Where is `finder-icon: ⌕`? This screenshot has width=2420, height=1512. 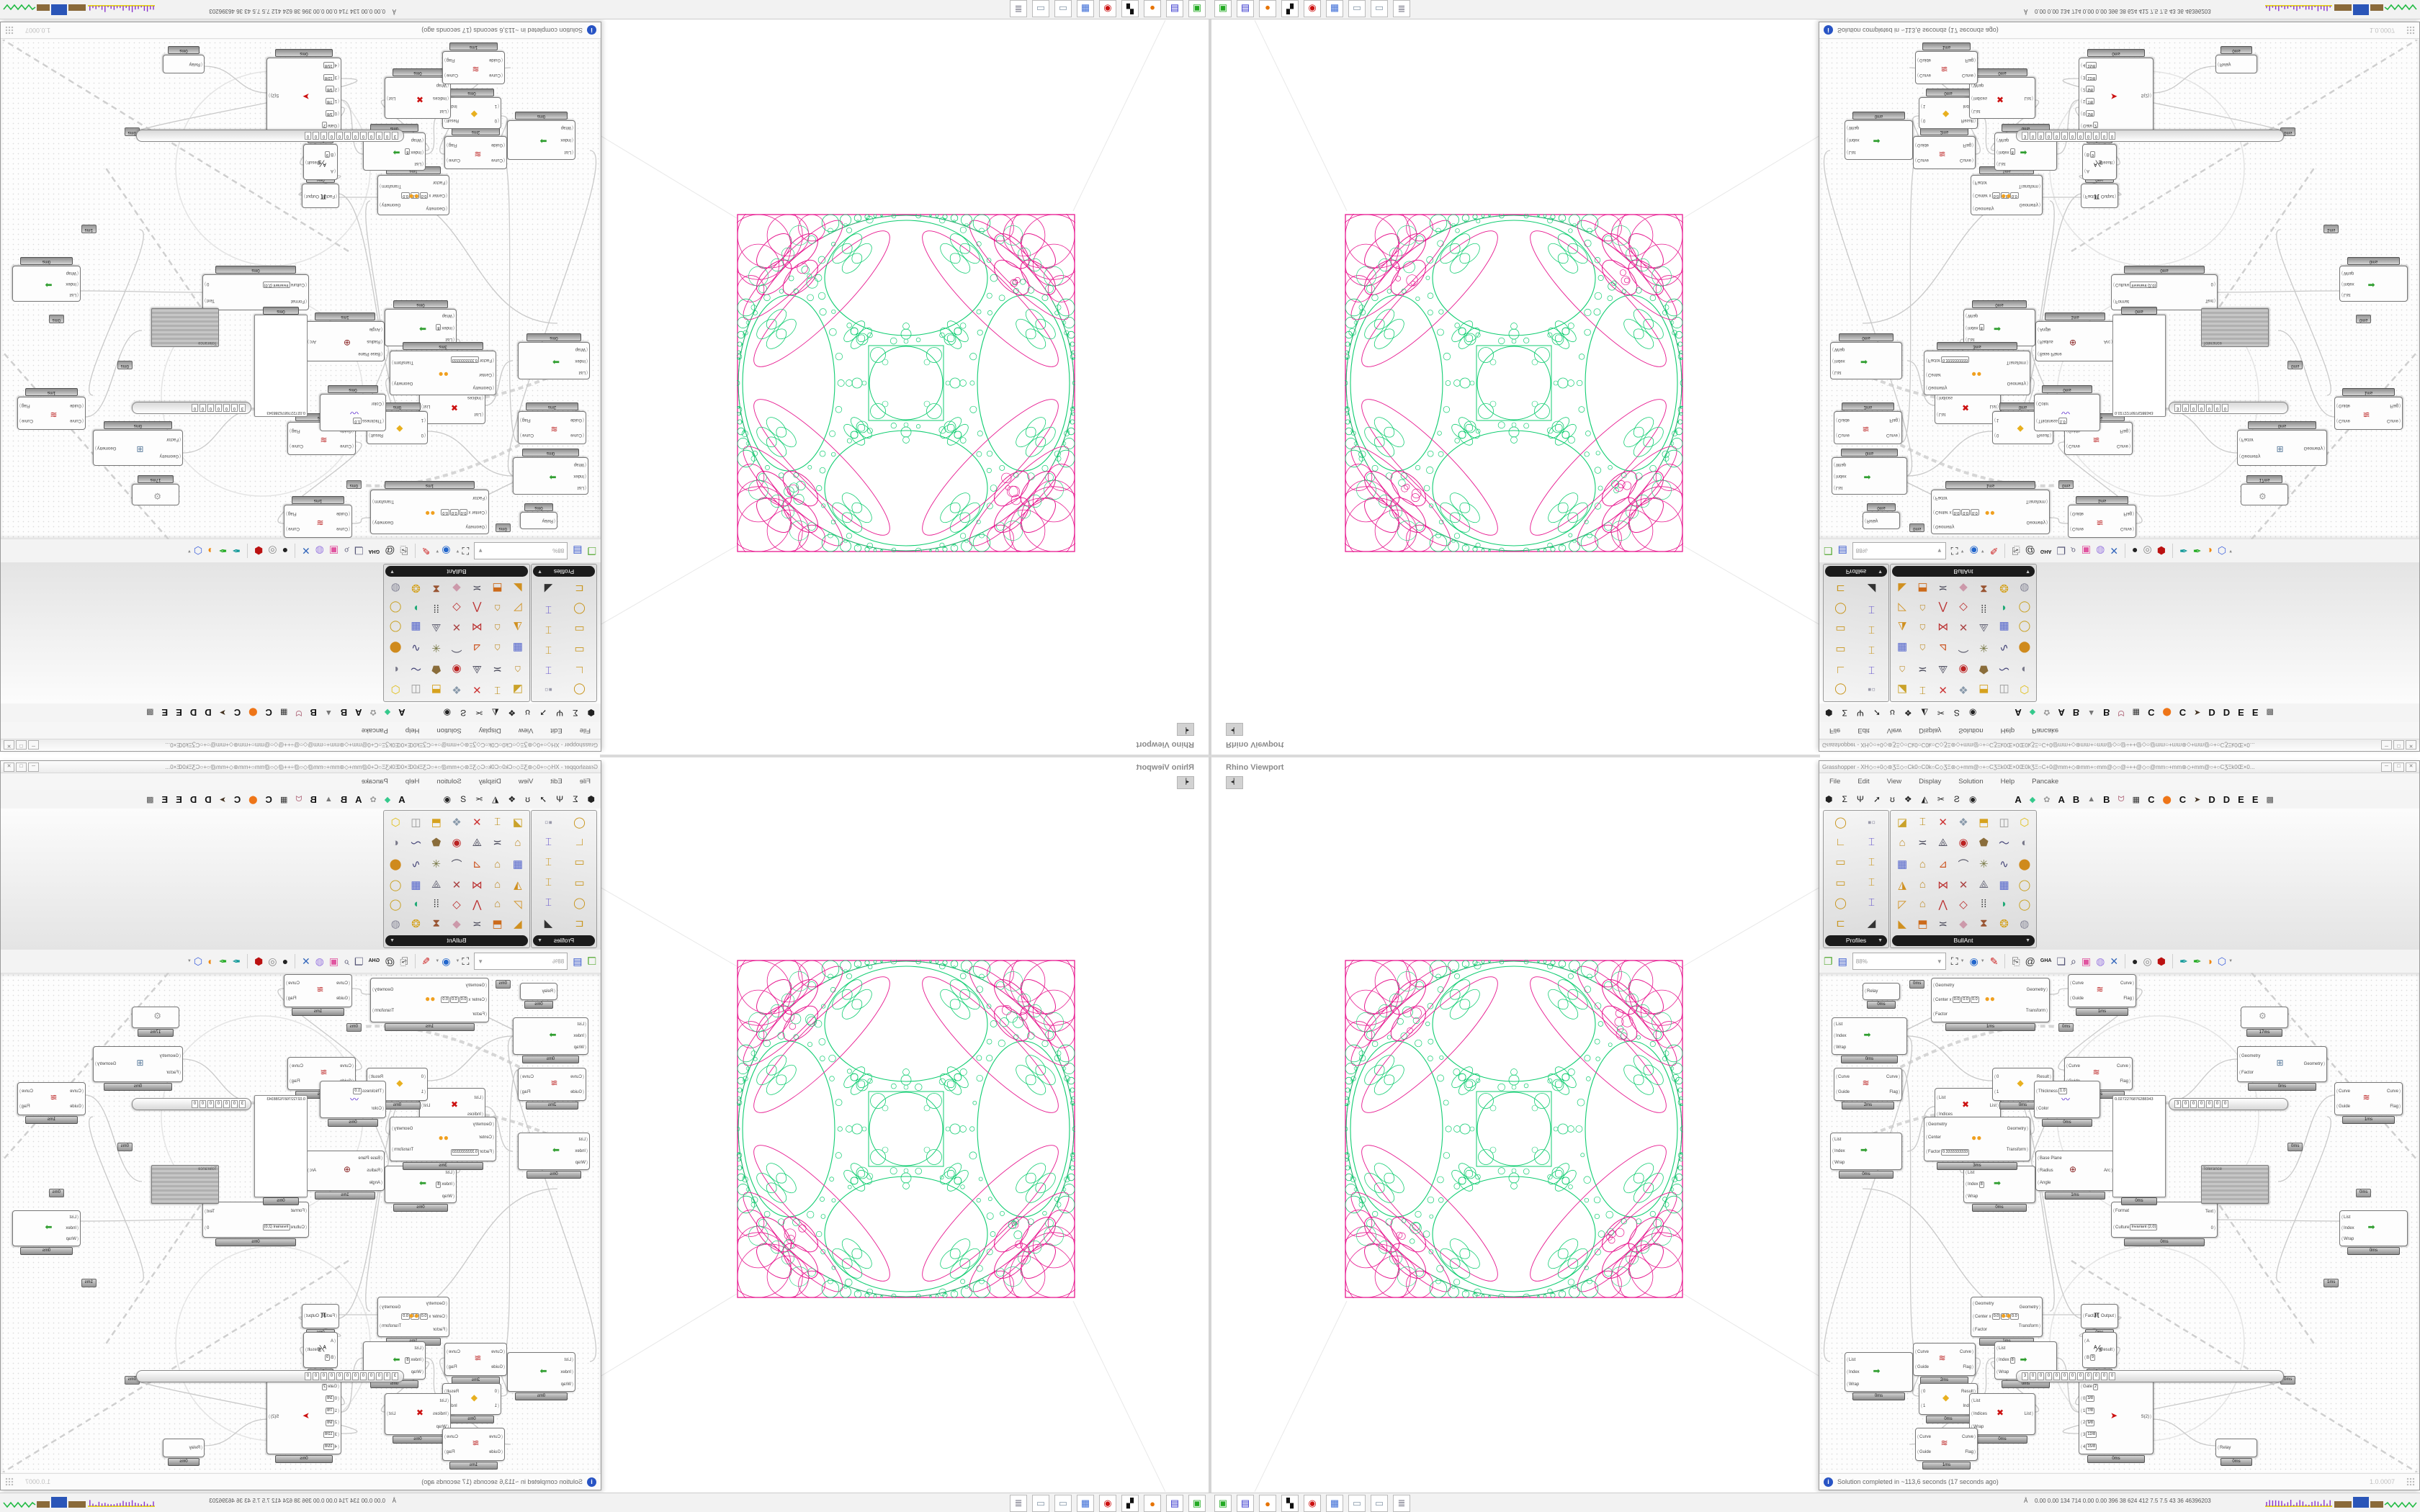 finder-icon: ⌕ is located at coordinates (2073, 551).